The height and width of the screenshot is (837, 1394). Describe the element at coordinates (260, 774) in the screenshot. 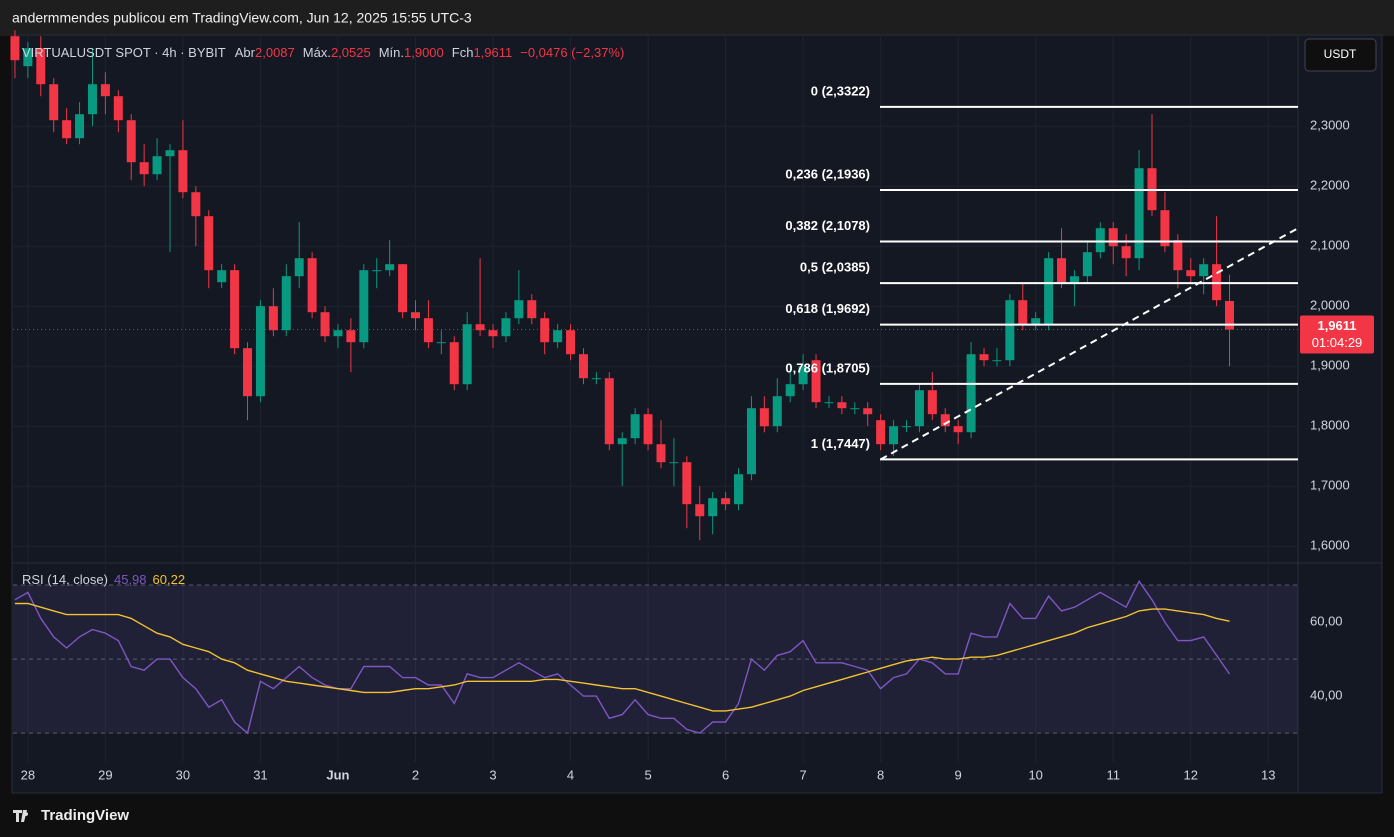

I see `x-tick-label: 31` at that location.